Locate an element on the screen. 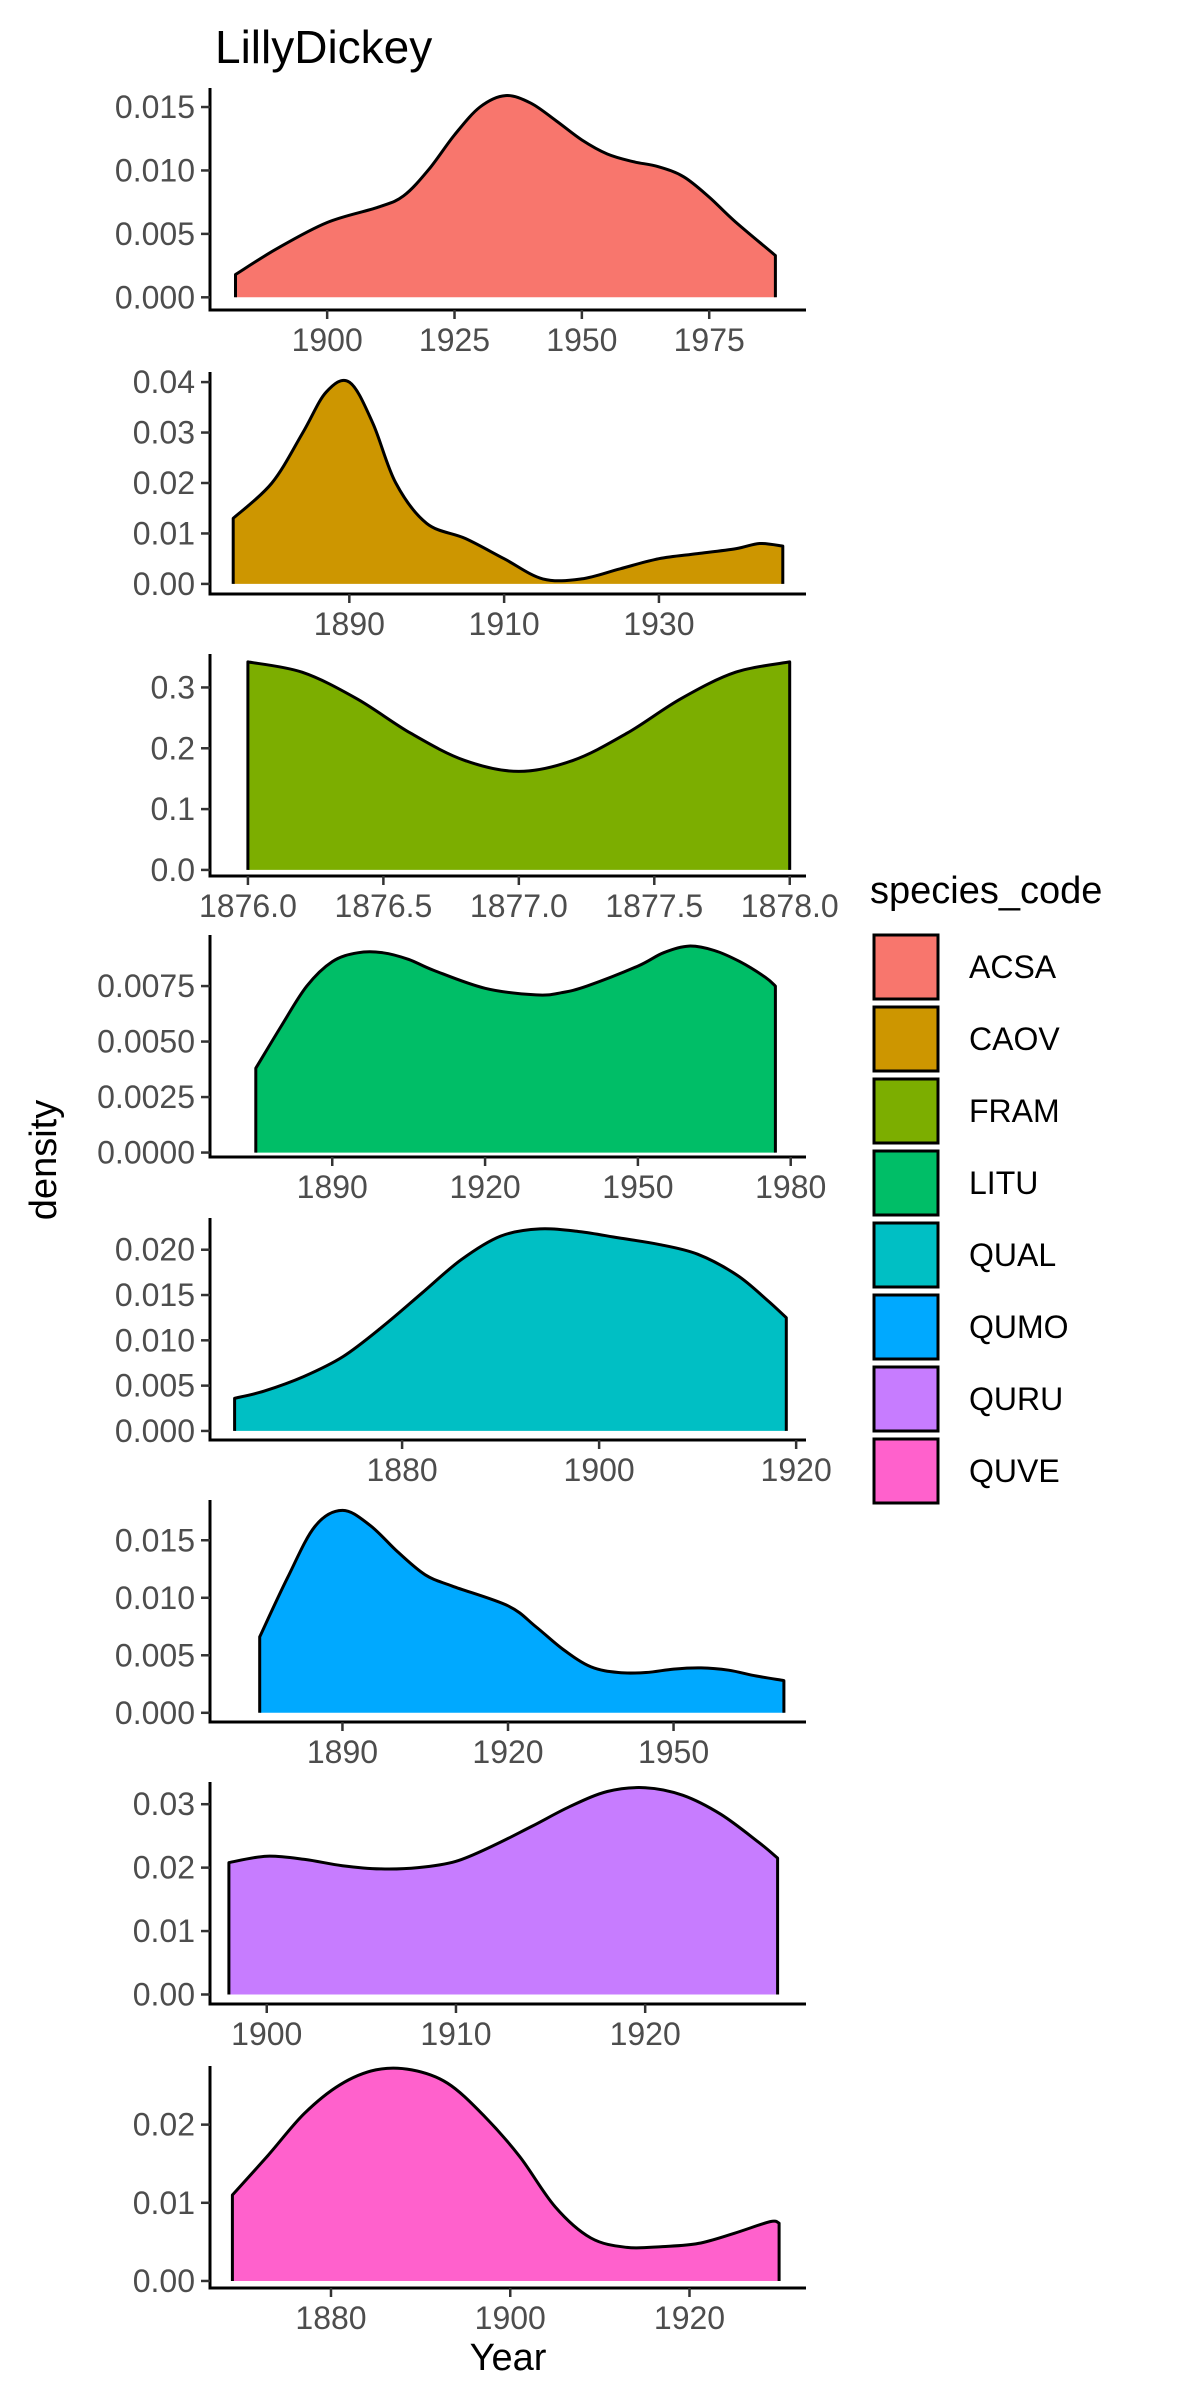 The width and height of the screenshot is (1200, 2400). legend-item-litu: LITU is located at coordinates (955, 1183).